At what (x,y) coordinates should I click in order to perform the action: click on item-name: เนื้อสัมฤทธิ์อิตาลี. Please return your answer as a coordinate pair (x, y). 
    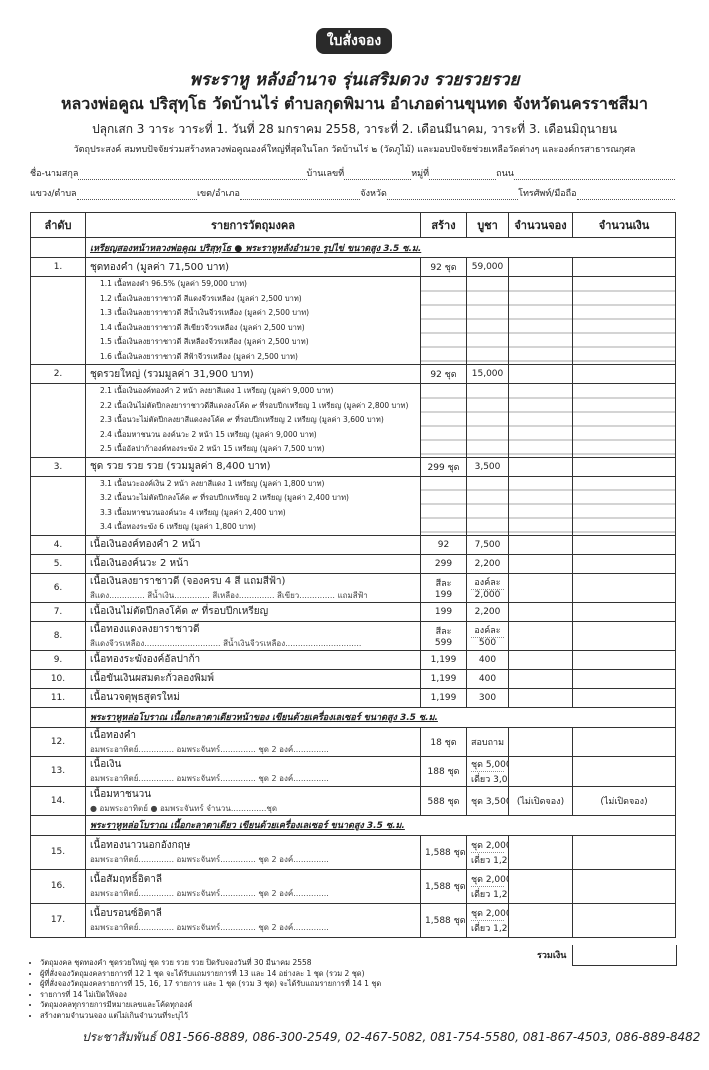
    Looking at the image, I should click on (126, 879).